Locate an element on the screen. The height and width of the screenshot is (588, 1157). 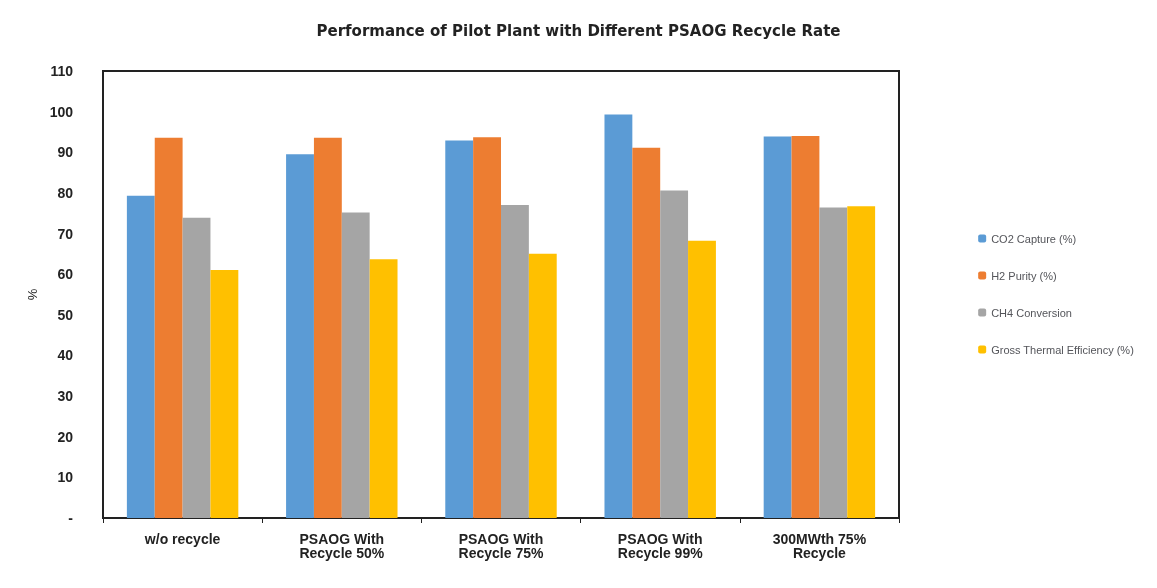
legend-label: H2 Purity (%) is located at coordinates (1024, 275).